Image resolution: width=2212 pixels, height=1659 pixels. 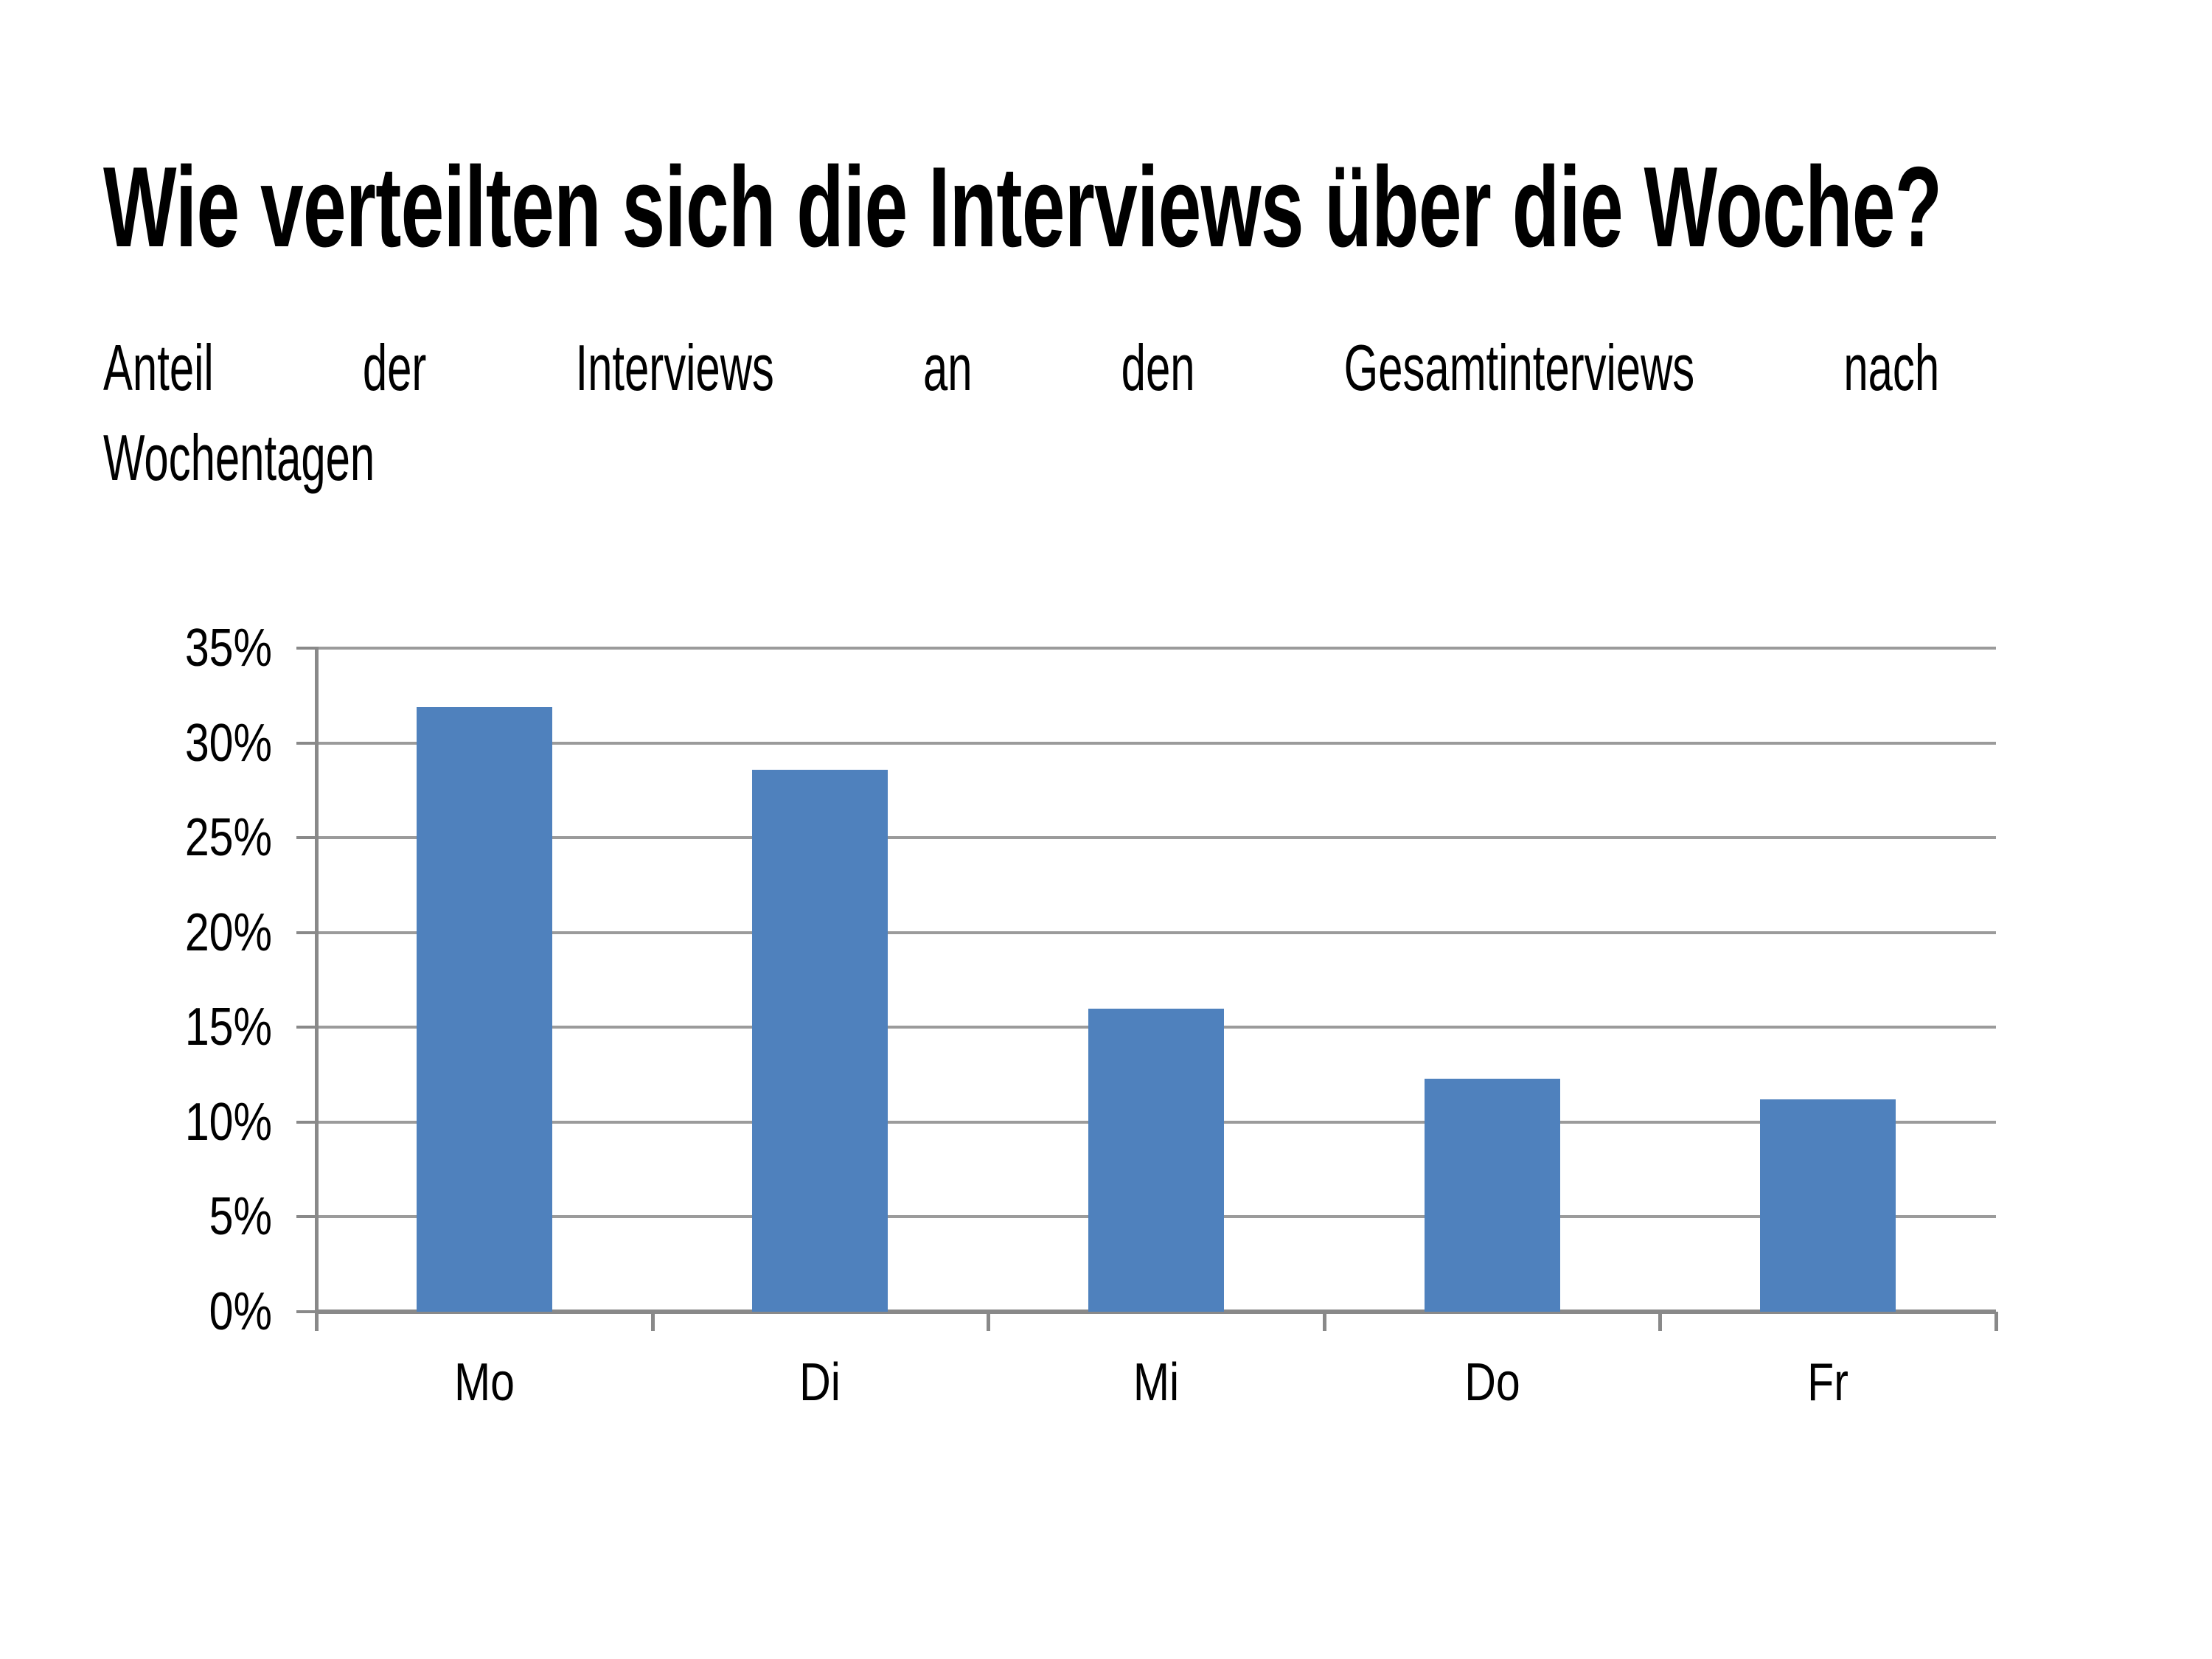 What do you see at coordinates (820, 1041) in the screenshot?
I see `bar-Di` at bounding box center [820, 1041].